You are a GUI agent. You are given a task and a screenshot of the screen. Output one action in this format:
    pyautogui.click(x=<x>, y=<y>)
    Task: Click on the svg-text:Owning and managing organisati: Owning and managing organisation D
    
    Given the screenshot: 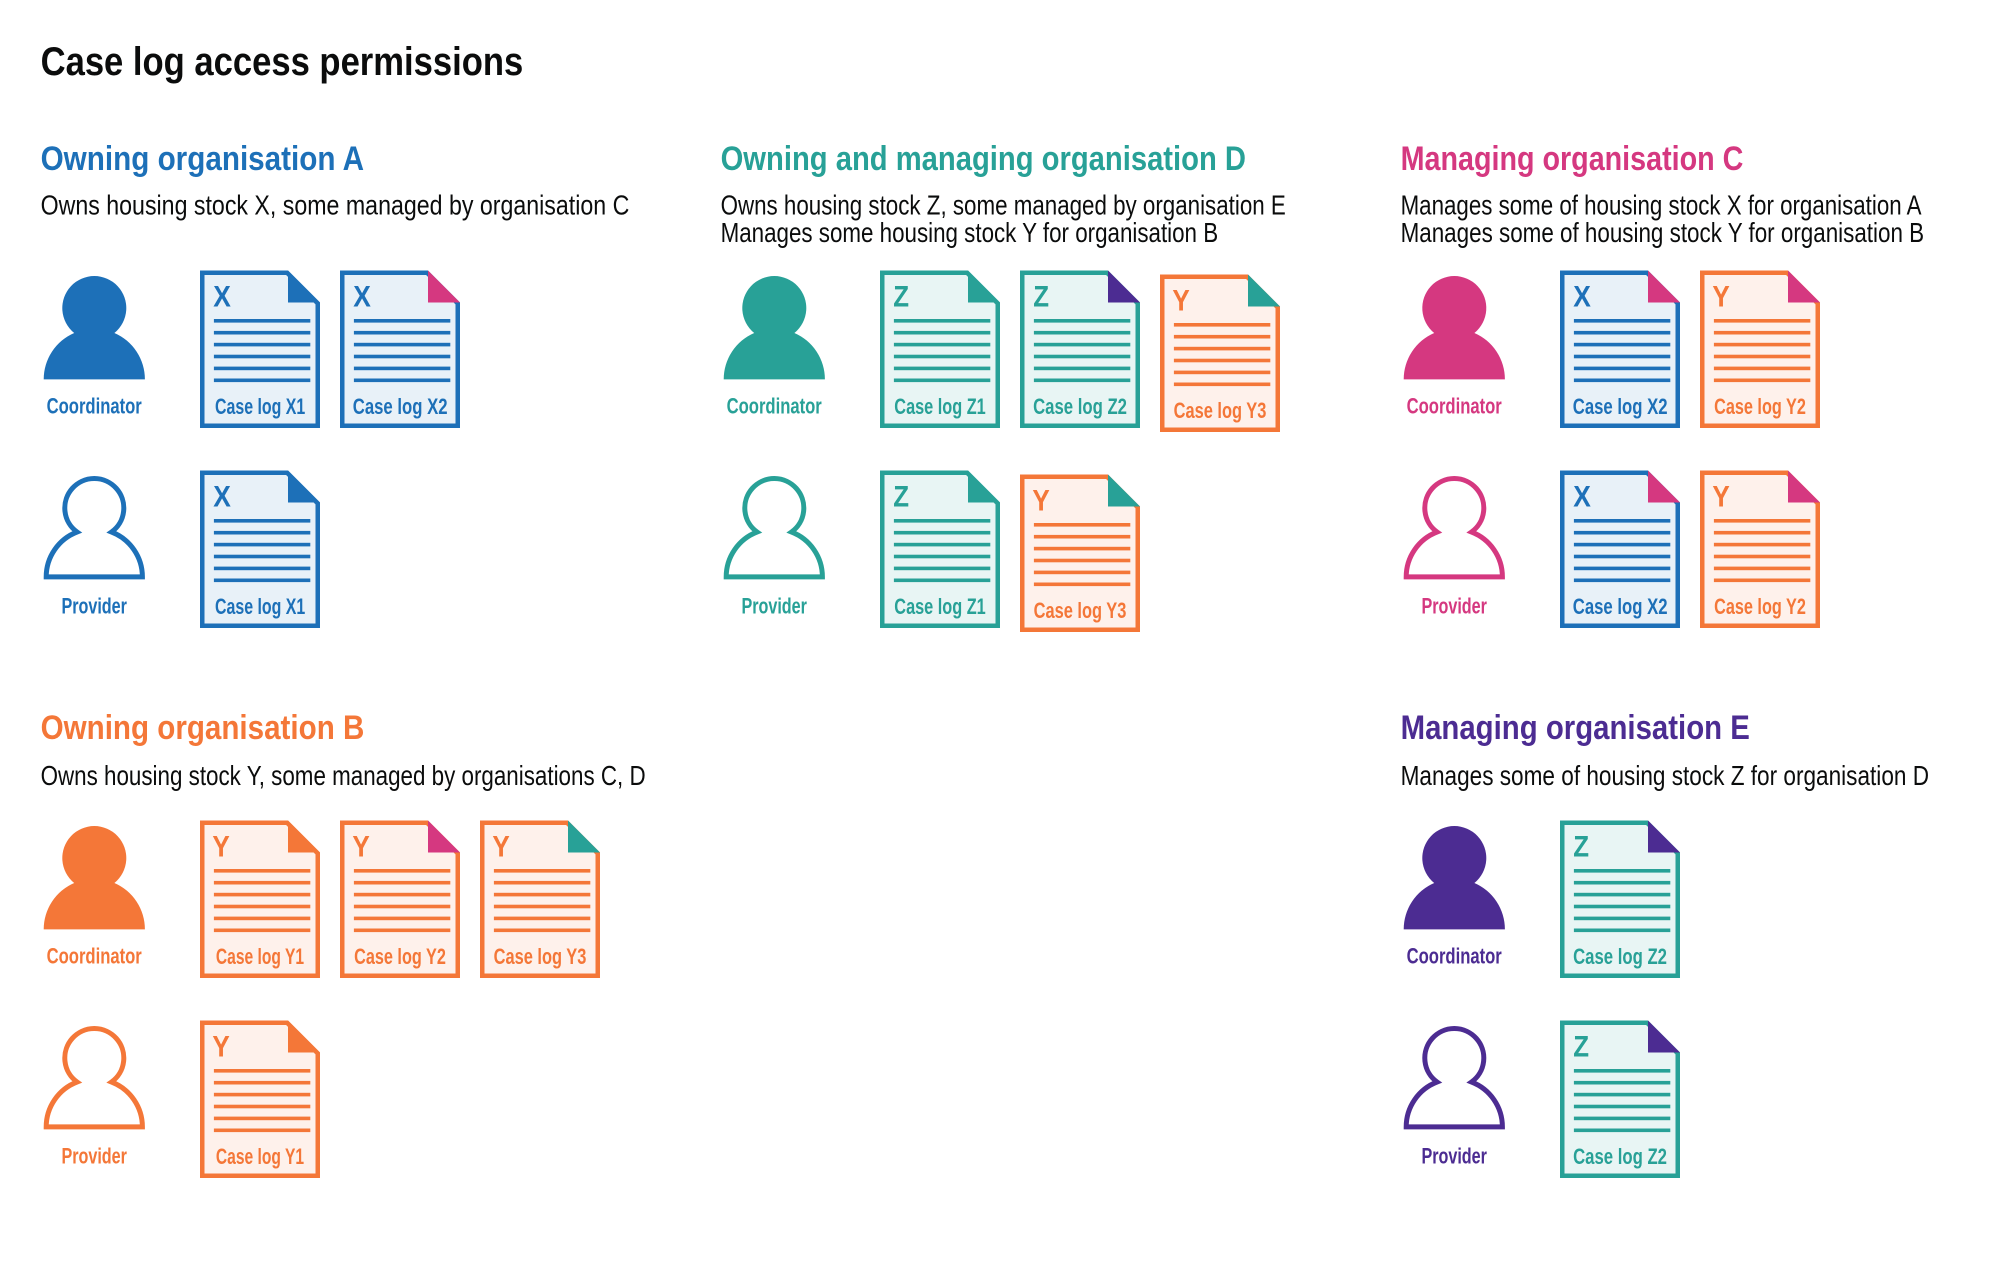 What is the action you would take?
    pyautogui.click(x=983, y=158)
    